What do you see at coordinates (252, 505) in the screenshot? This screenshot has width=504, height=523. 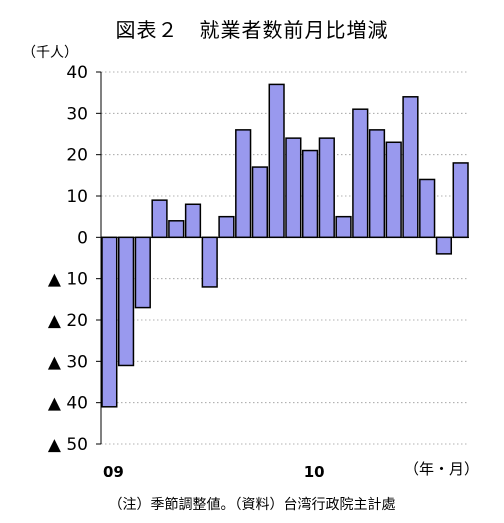 I see `source-note: （注）季節調整値。（資料）台湾行政院主計處` at bounding box center [252, 505].